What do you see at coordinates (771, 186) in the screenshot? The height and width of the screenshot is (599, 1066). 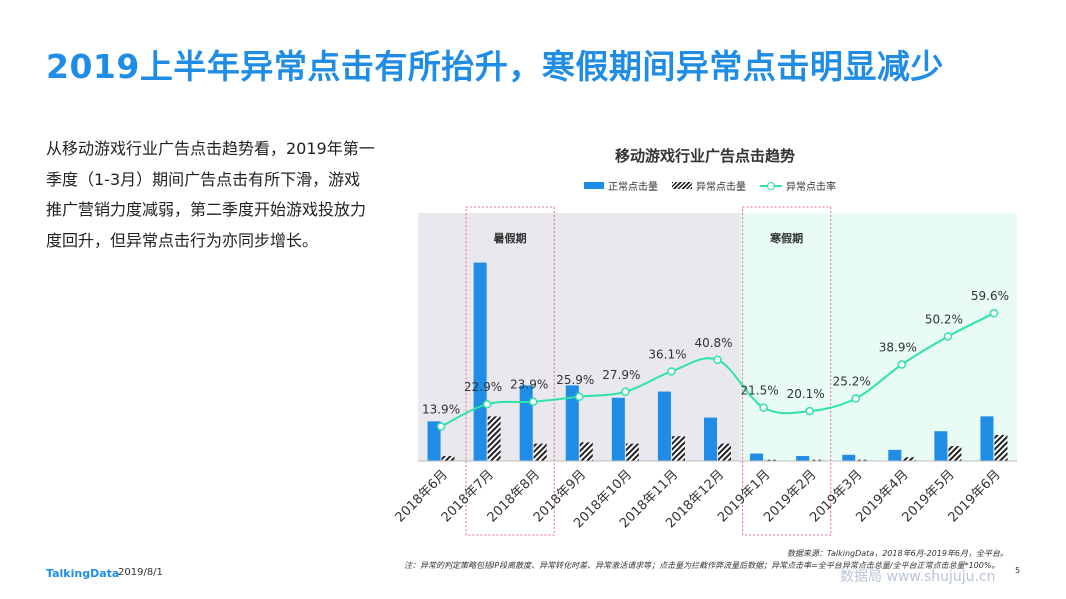 I see `legend-swatch-rate` at bounding box center [771, 186].